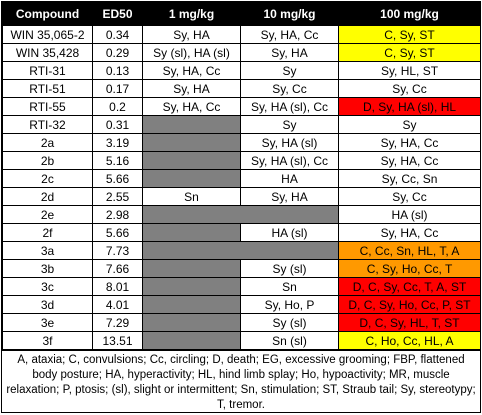 Image resolution: width=482 pixels, height=415 pixels. Describe the element at coordinates (409, 286) in the screenshot. I see `dose100-cell: D, C, Sy, Cc, T, A, ST` at that location.